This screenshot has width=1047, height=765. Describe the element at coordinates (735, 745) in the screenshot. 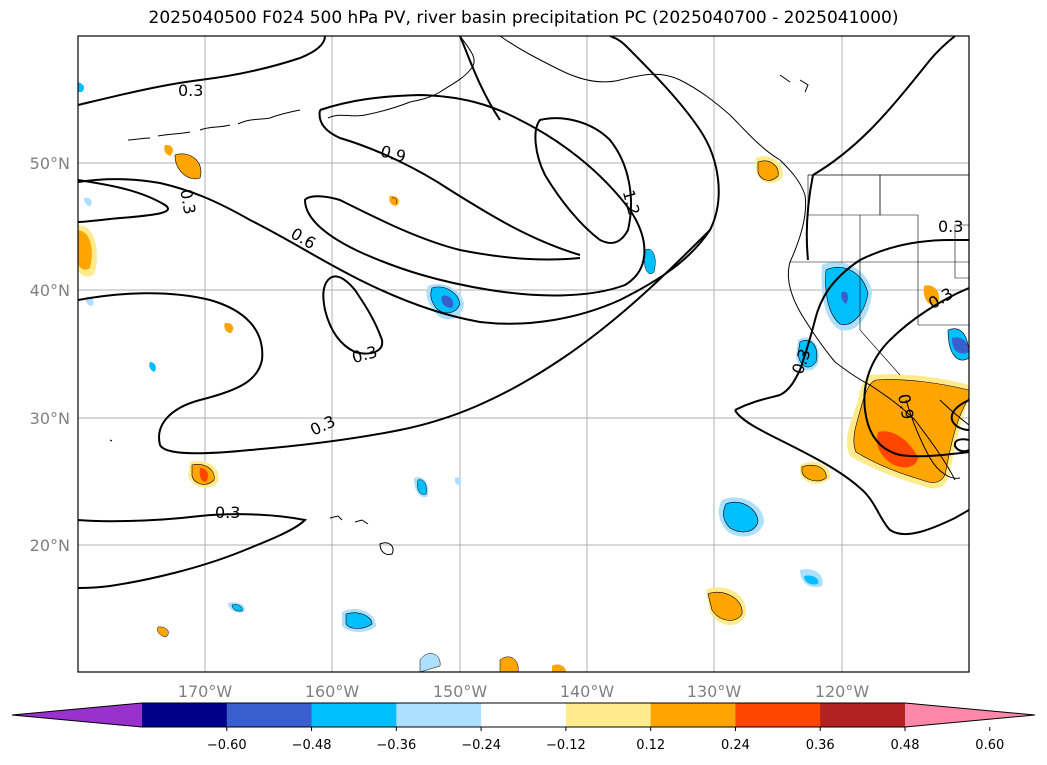

I see `colorbar-tick-label: 0.24` at that location.